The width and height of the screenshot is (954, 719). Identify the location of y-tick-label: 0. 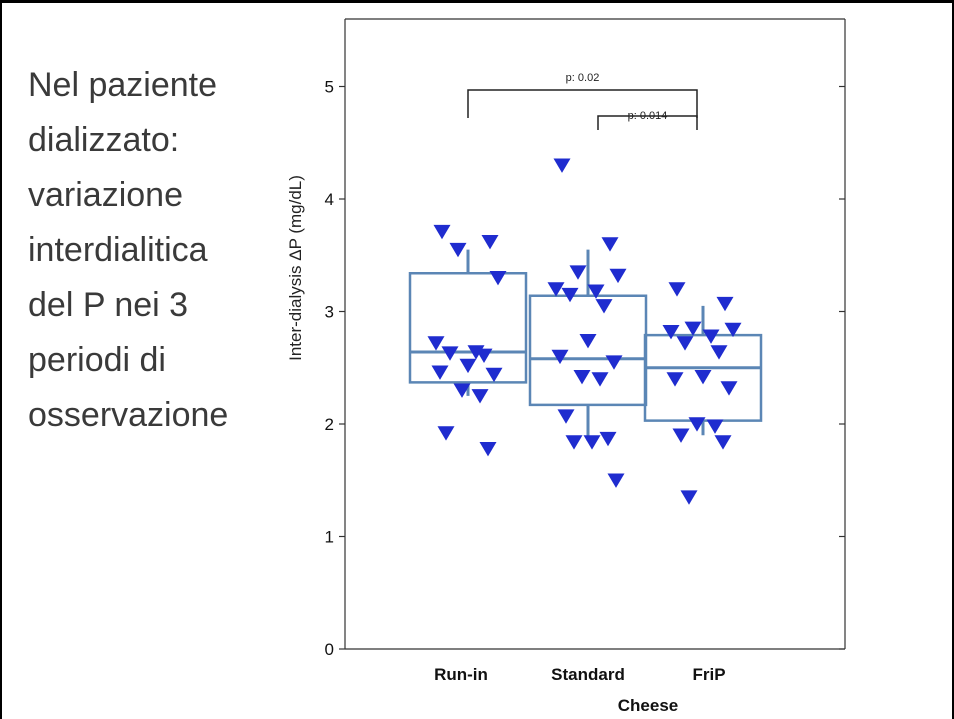
(329, 649).